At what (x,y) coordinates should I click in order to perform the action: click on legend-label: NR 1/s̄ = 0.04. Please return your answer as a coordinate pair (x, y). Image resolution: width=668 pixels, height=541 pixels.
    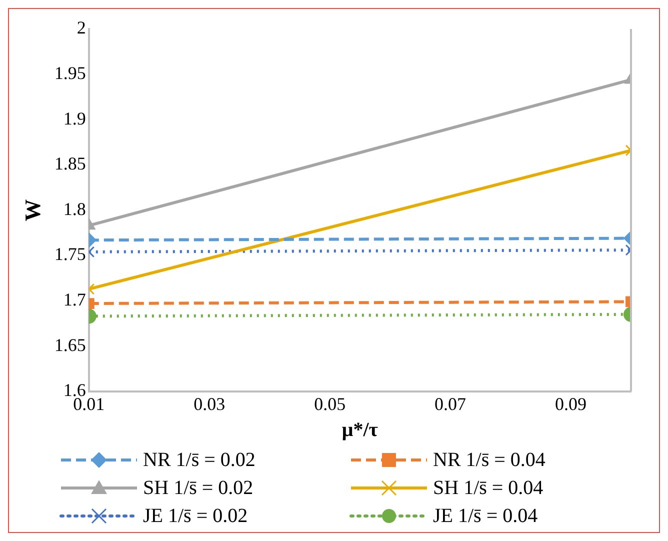
    Looking at the image, I should click on (489, 460).